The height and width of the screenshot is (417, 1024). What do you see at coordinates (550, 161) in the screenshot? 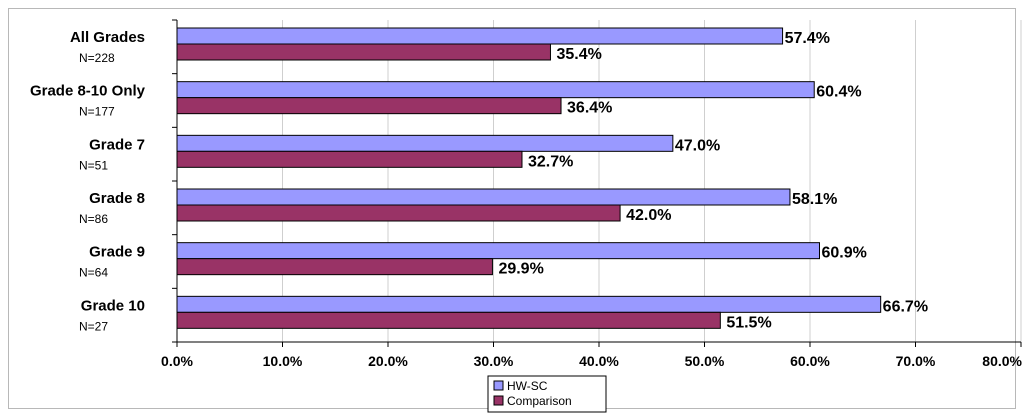
I see `data-label: 32.7%` at bounding box center [550, 161].